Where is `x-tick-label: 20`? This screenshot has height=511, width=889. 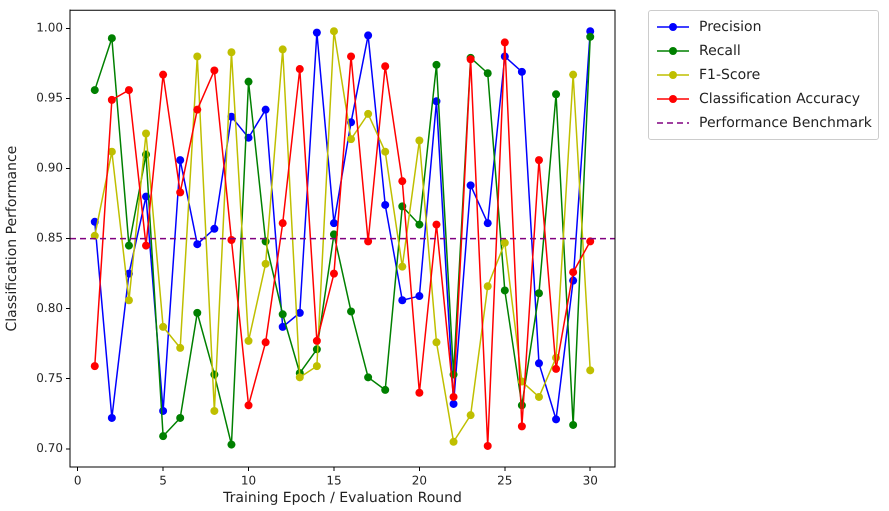
x-tick-label: 20 is located at coordinates (420, 480).